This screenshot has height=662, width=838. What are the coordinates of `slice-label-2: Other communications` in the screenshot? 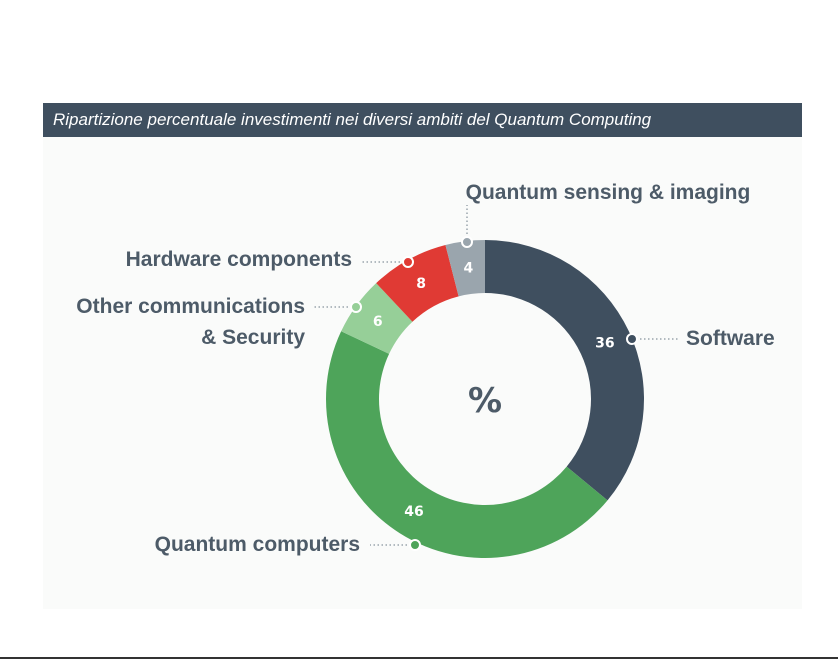 It's located at (190, 306).